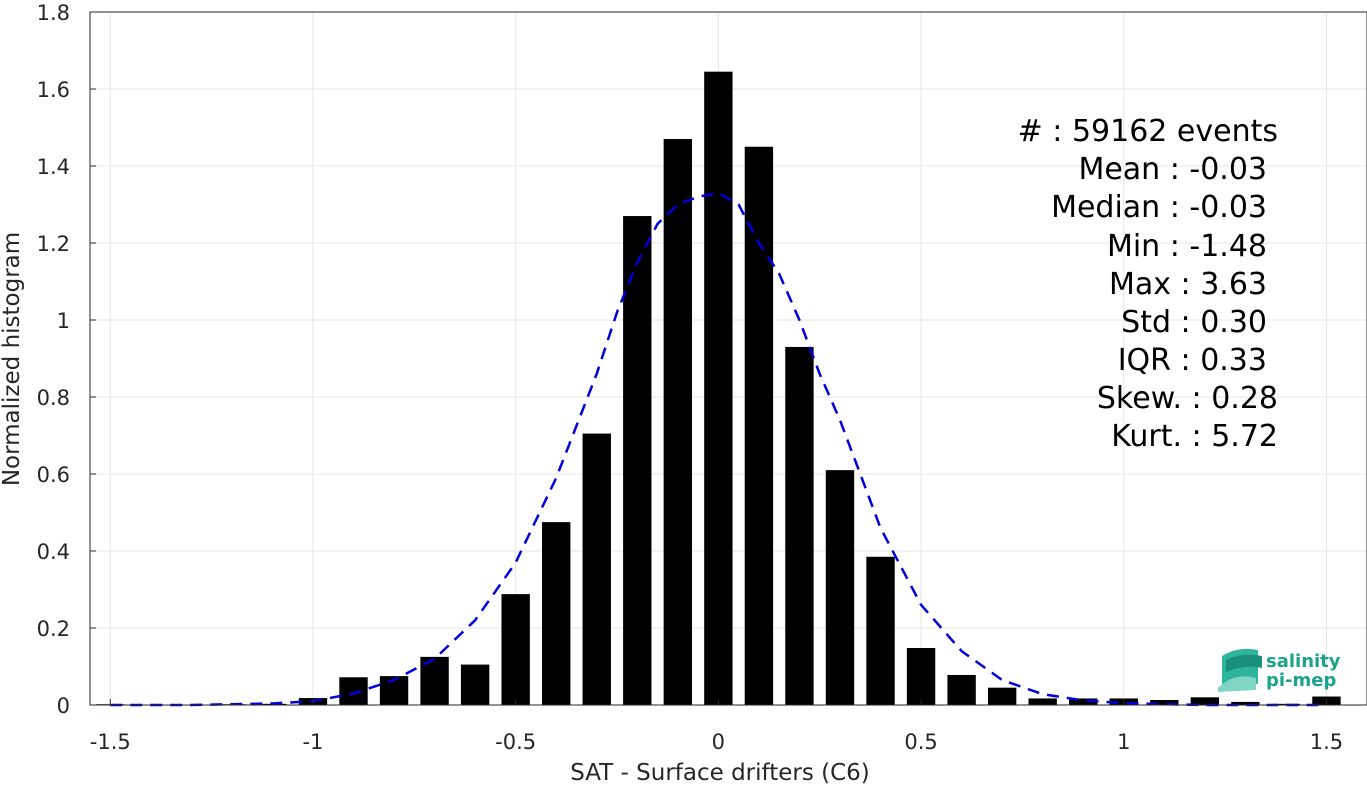 This screenshot has width=1367, height=785. What do you see at coordinates (53, 167) in the screenshot?
I see `y-tick-label: 1.4` at bounding box center [53, 167].